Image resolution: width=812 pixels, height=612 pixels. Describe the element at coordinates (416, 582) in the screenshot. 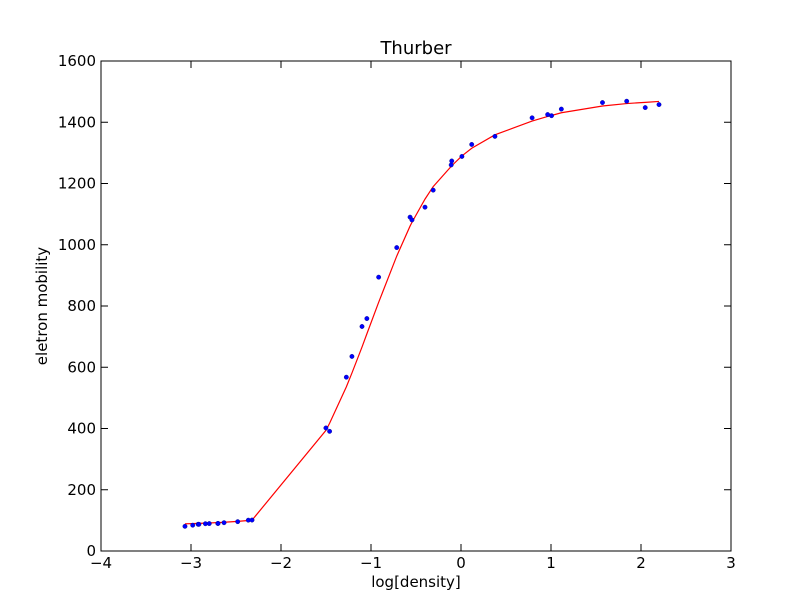

I see `x-axis-label: log[density]` at that location.